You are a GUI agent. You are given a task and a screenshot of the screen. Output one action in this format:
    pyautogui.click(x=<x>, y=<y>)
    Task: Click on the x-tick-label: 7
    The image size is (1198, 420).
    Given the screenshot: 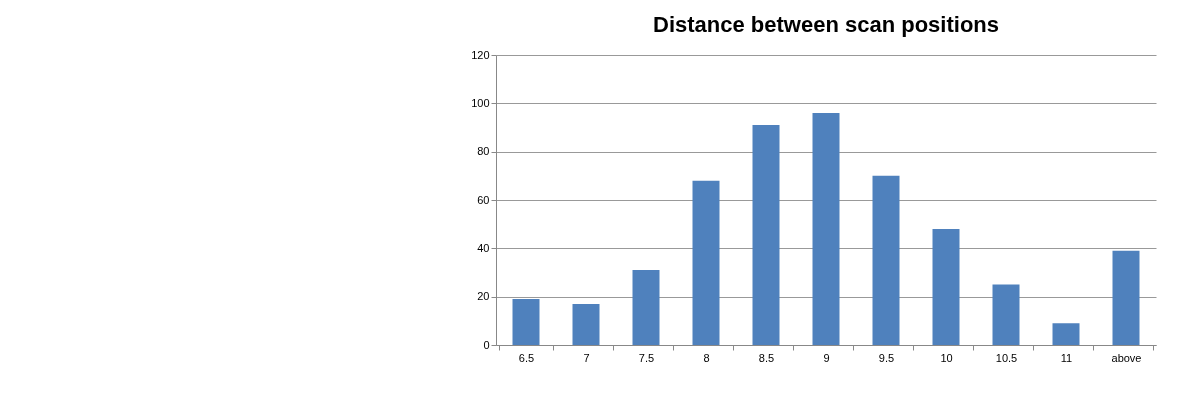 What is the action you would take?
    pyautogui.click(x=586, y=357)
    